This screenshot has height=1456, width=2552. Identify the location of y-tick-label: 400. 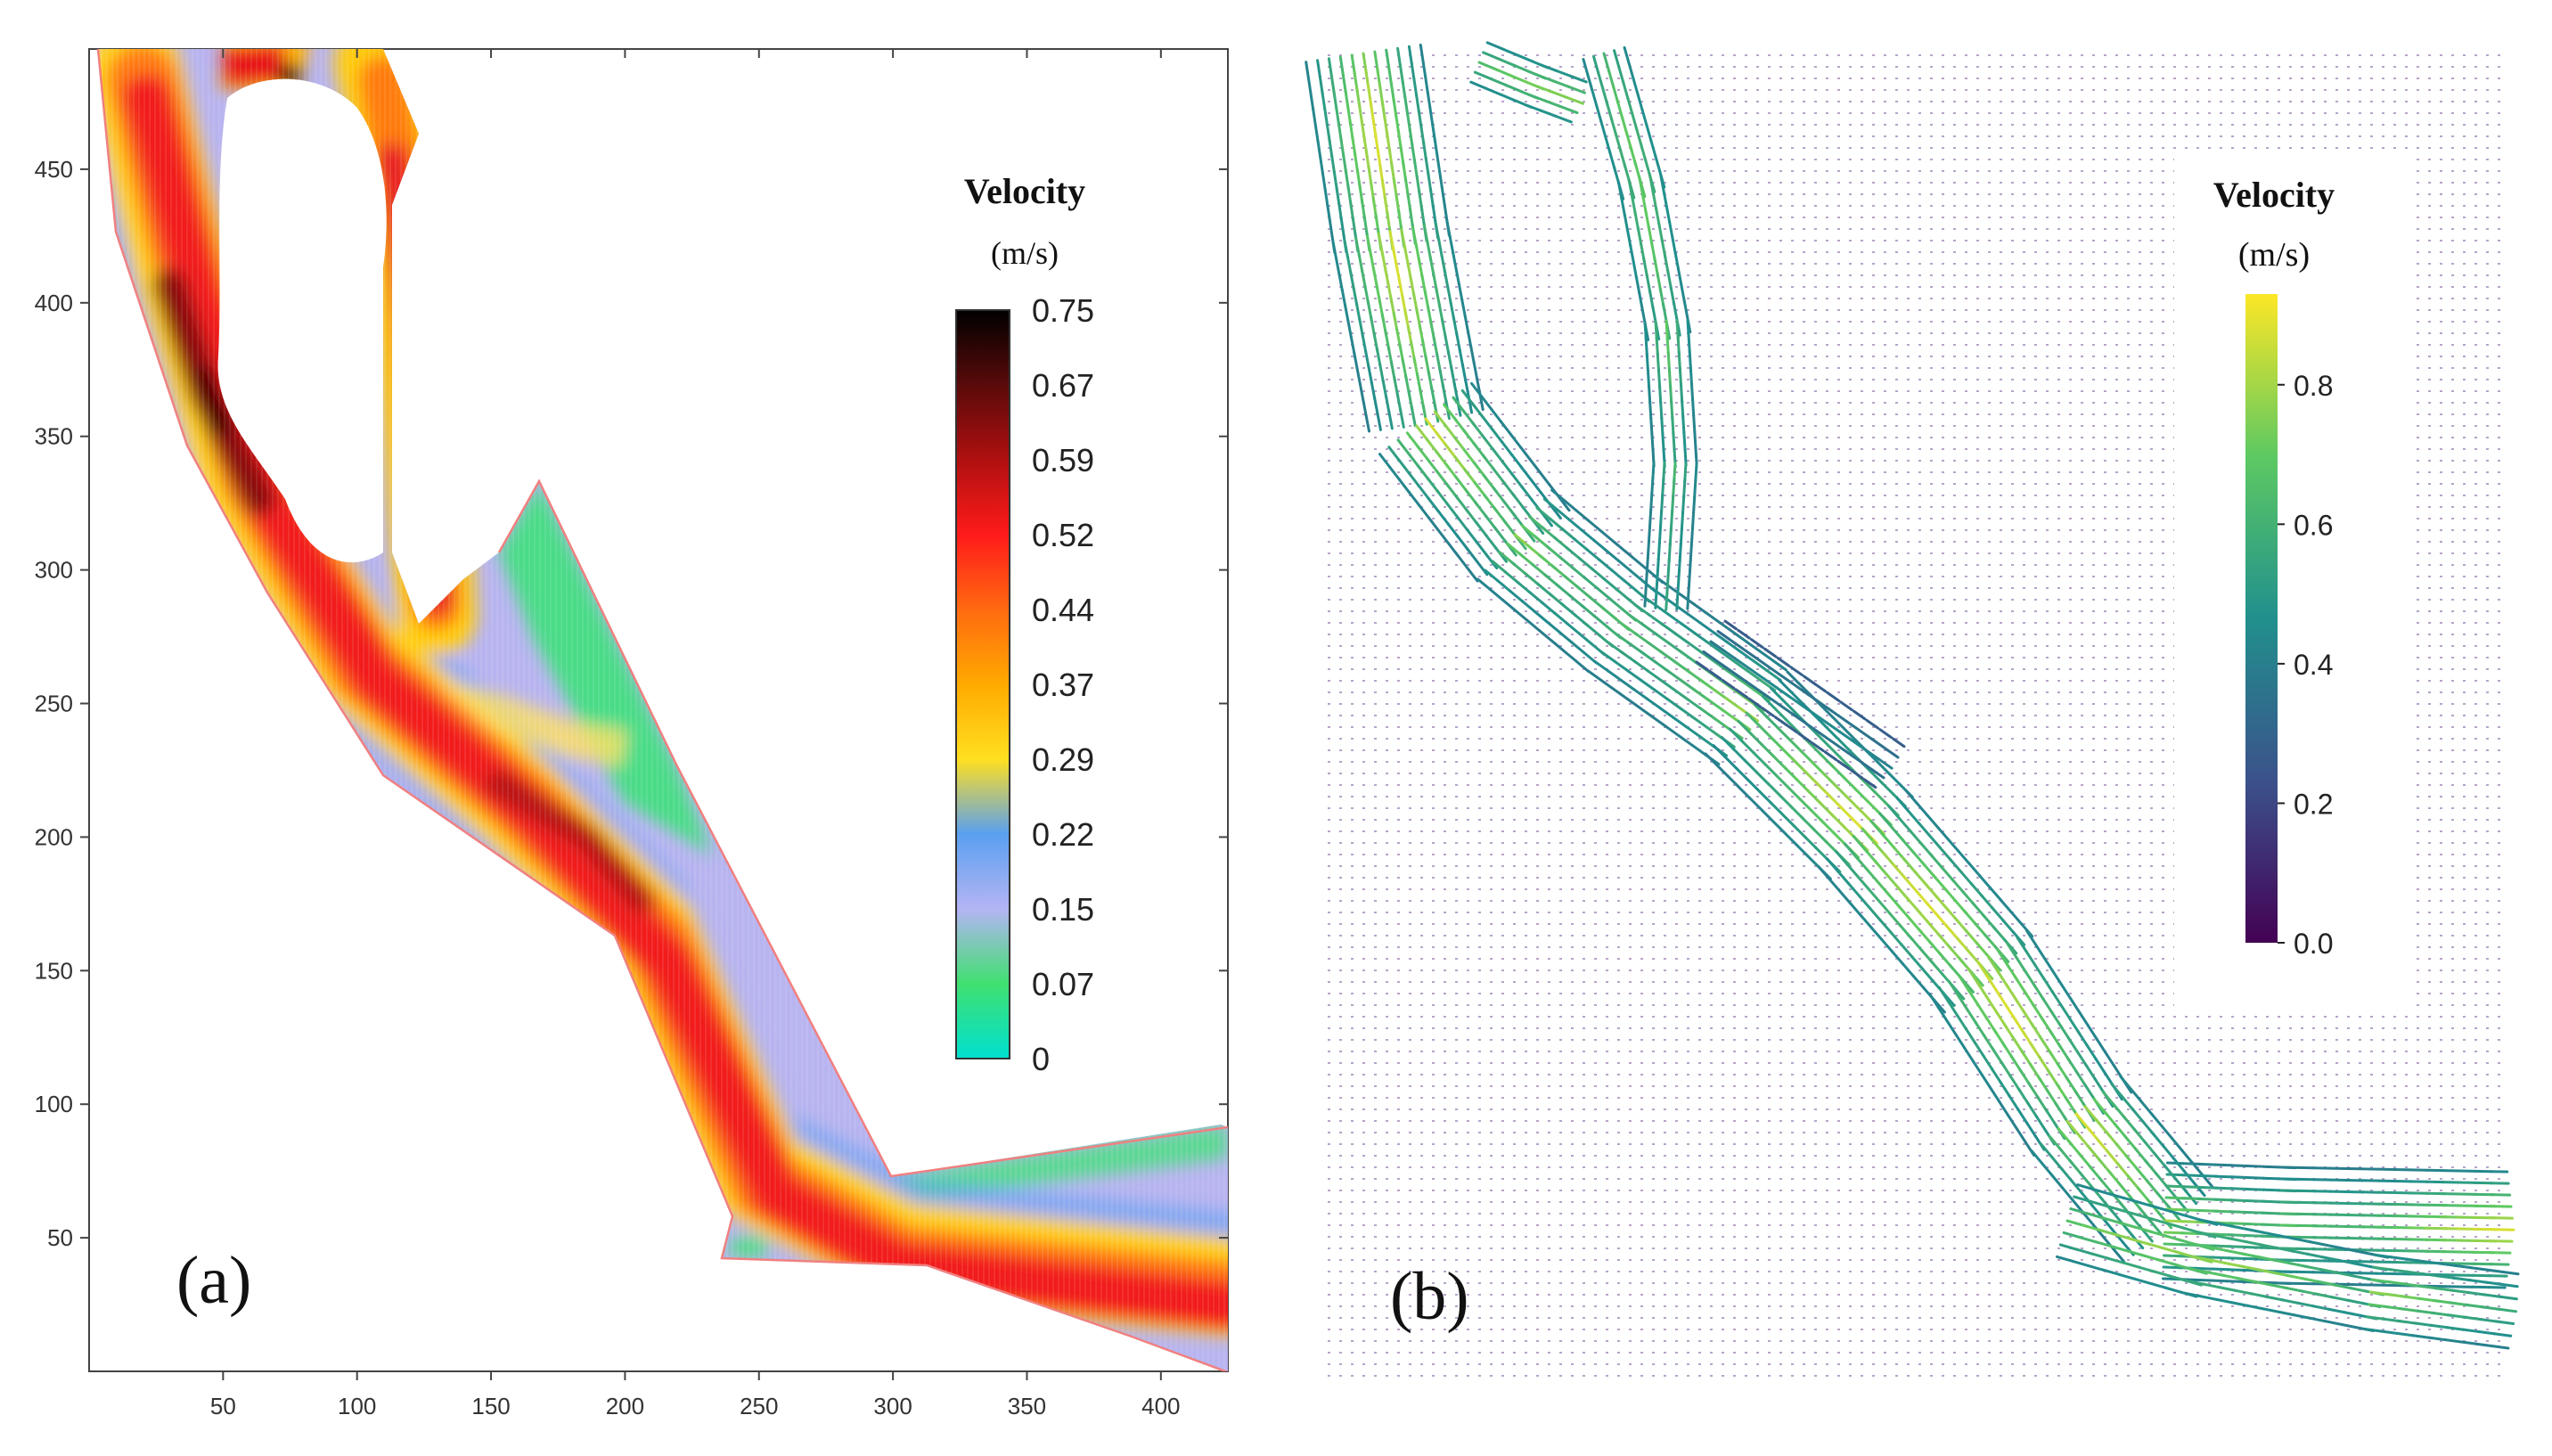
(54, 303).